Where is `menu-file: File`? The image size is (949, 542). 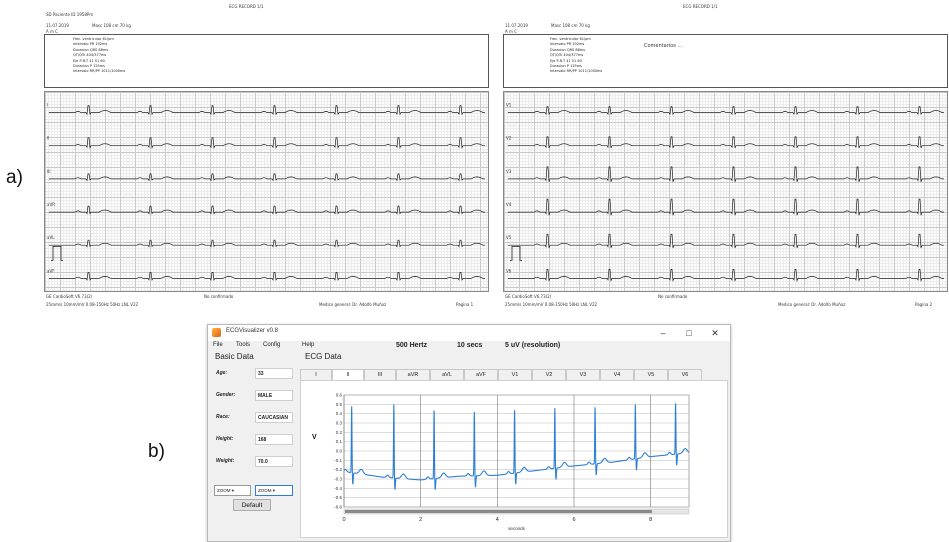 menu-file: File is located at coordinates (218, 345).